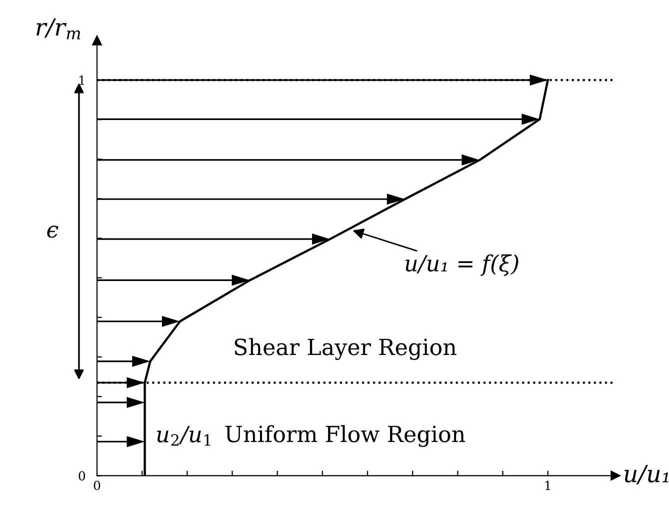 The height and width of the screenshot is (506, 669). What do you see at coordinates (646, 474) in the screenshot?
I see `x-axis-title: u/u₁` at bounding box center [646, 474].